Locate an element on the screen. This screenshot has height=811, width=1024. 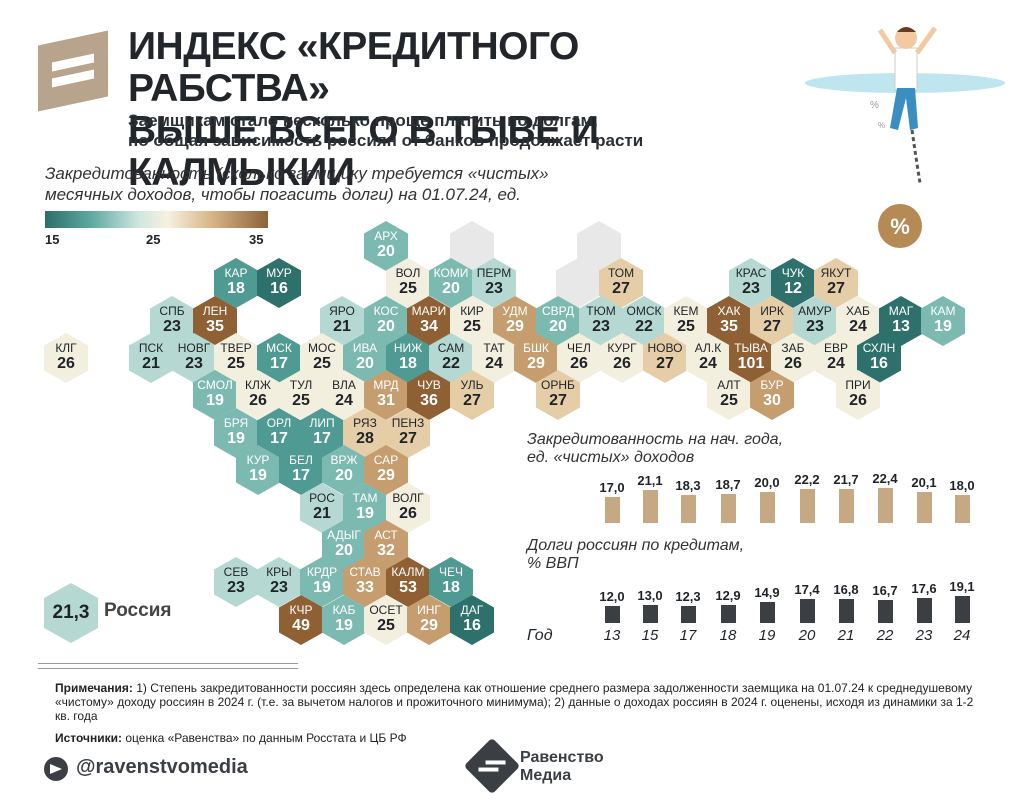
year-tick-label: 19 is located at coordinates (767, 635).